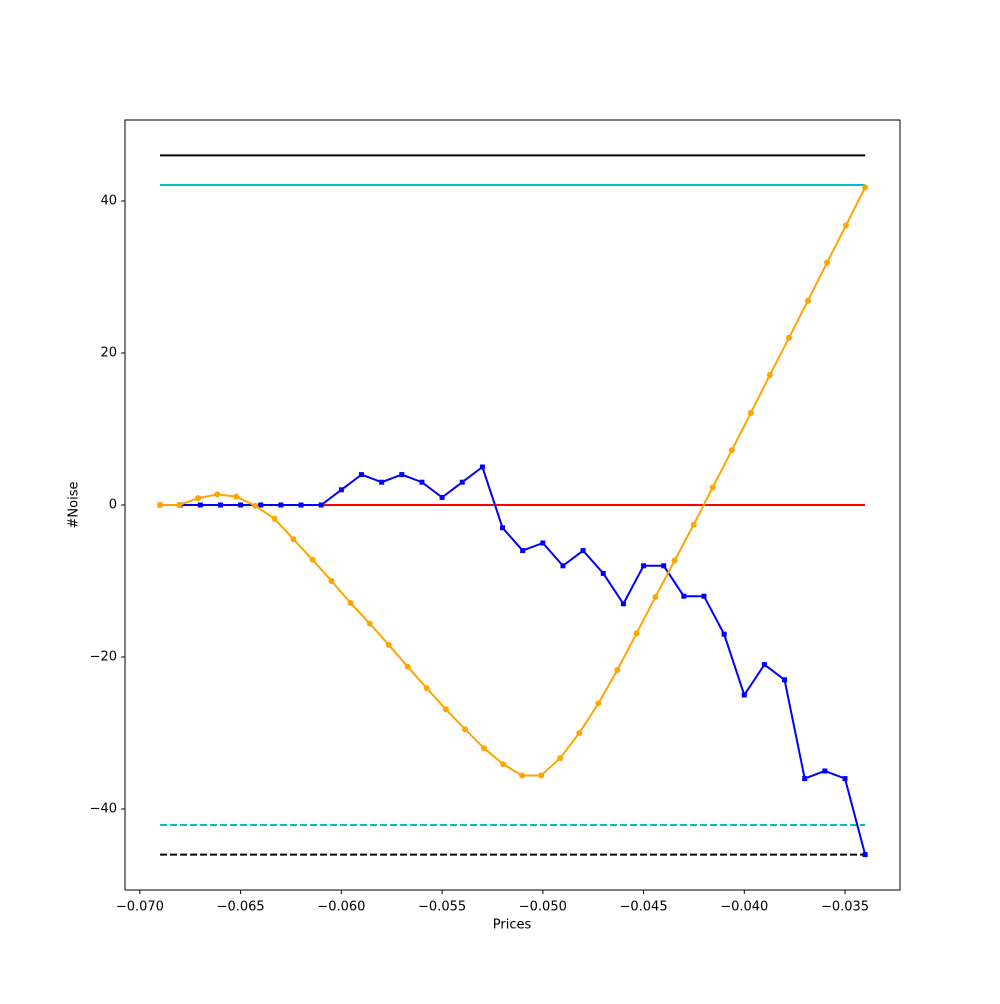 The height and width of the screenshot is (1004, 1000). Describe the element at coordinates (140, 907) in the screenshot. I see `x-tick-label: −0.070` at that location.